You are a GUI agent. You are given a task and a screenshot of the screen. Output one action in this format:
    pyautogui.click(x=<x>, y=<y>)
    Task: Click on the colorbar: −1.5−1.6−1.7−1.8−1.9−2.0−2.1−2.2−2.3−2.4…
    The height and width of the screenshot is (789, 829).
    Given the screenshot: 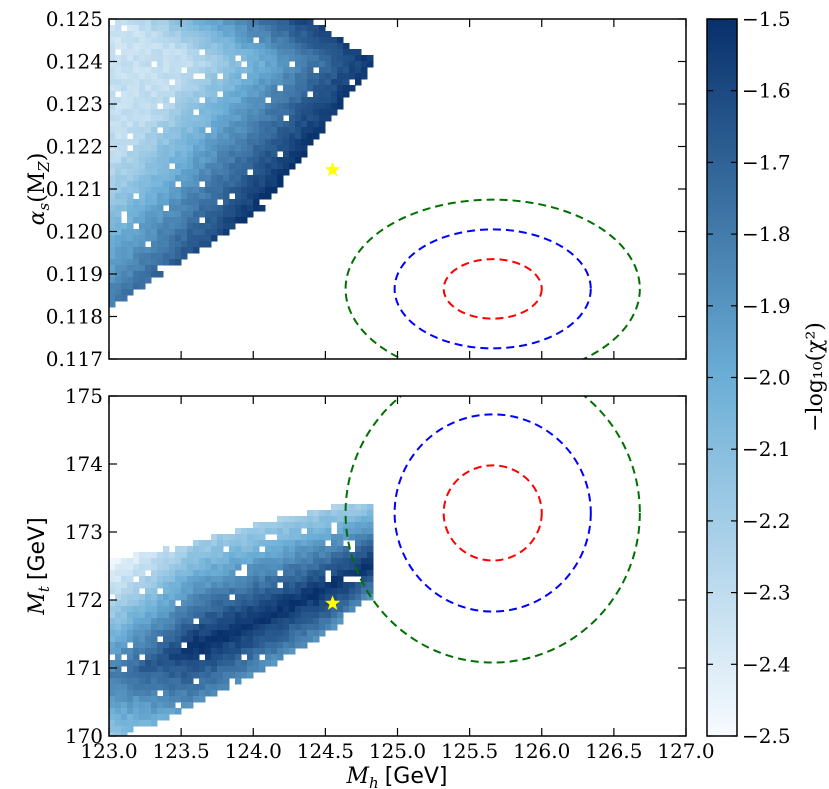 What is the action you would take?
    pyautogui.click(x=767, y=377)
    